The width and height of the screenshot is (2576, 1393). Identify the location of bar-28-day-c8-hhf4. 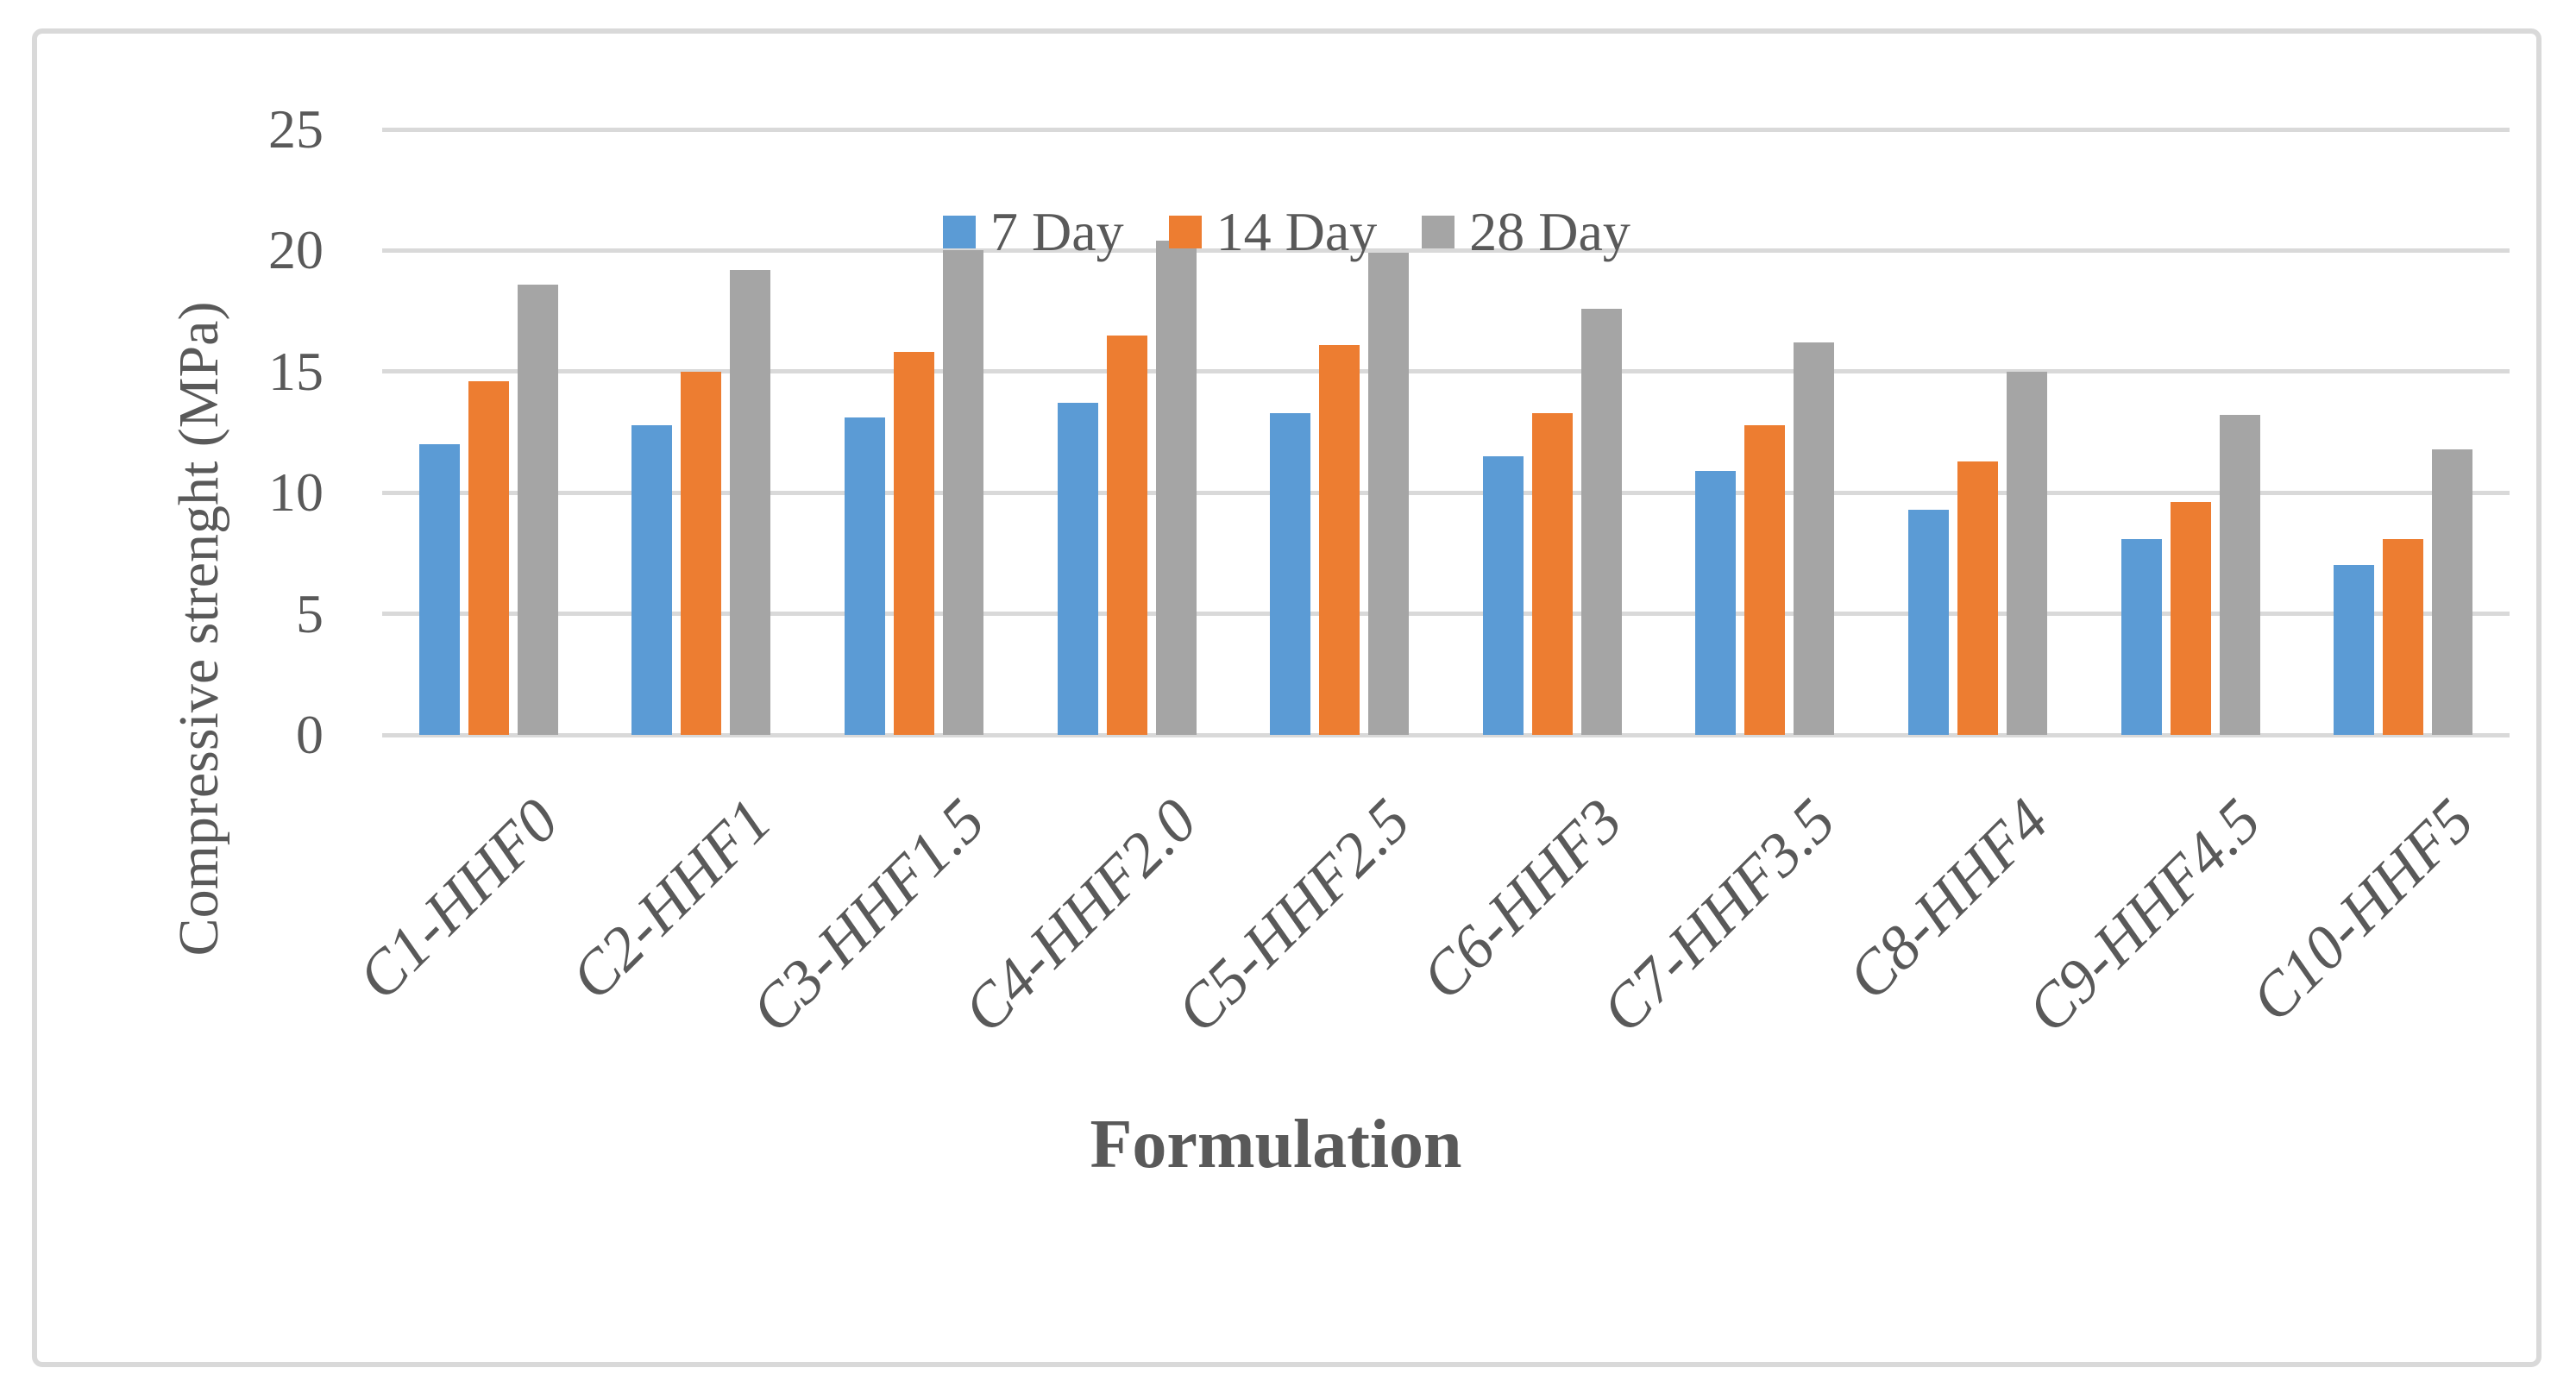
(2027, 553).